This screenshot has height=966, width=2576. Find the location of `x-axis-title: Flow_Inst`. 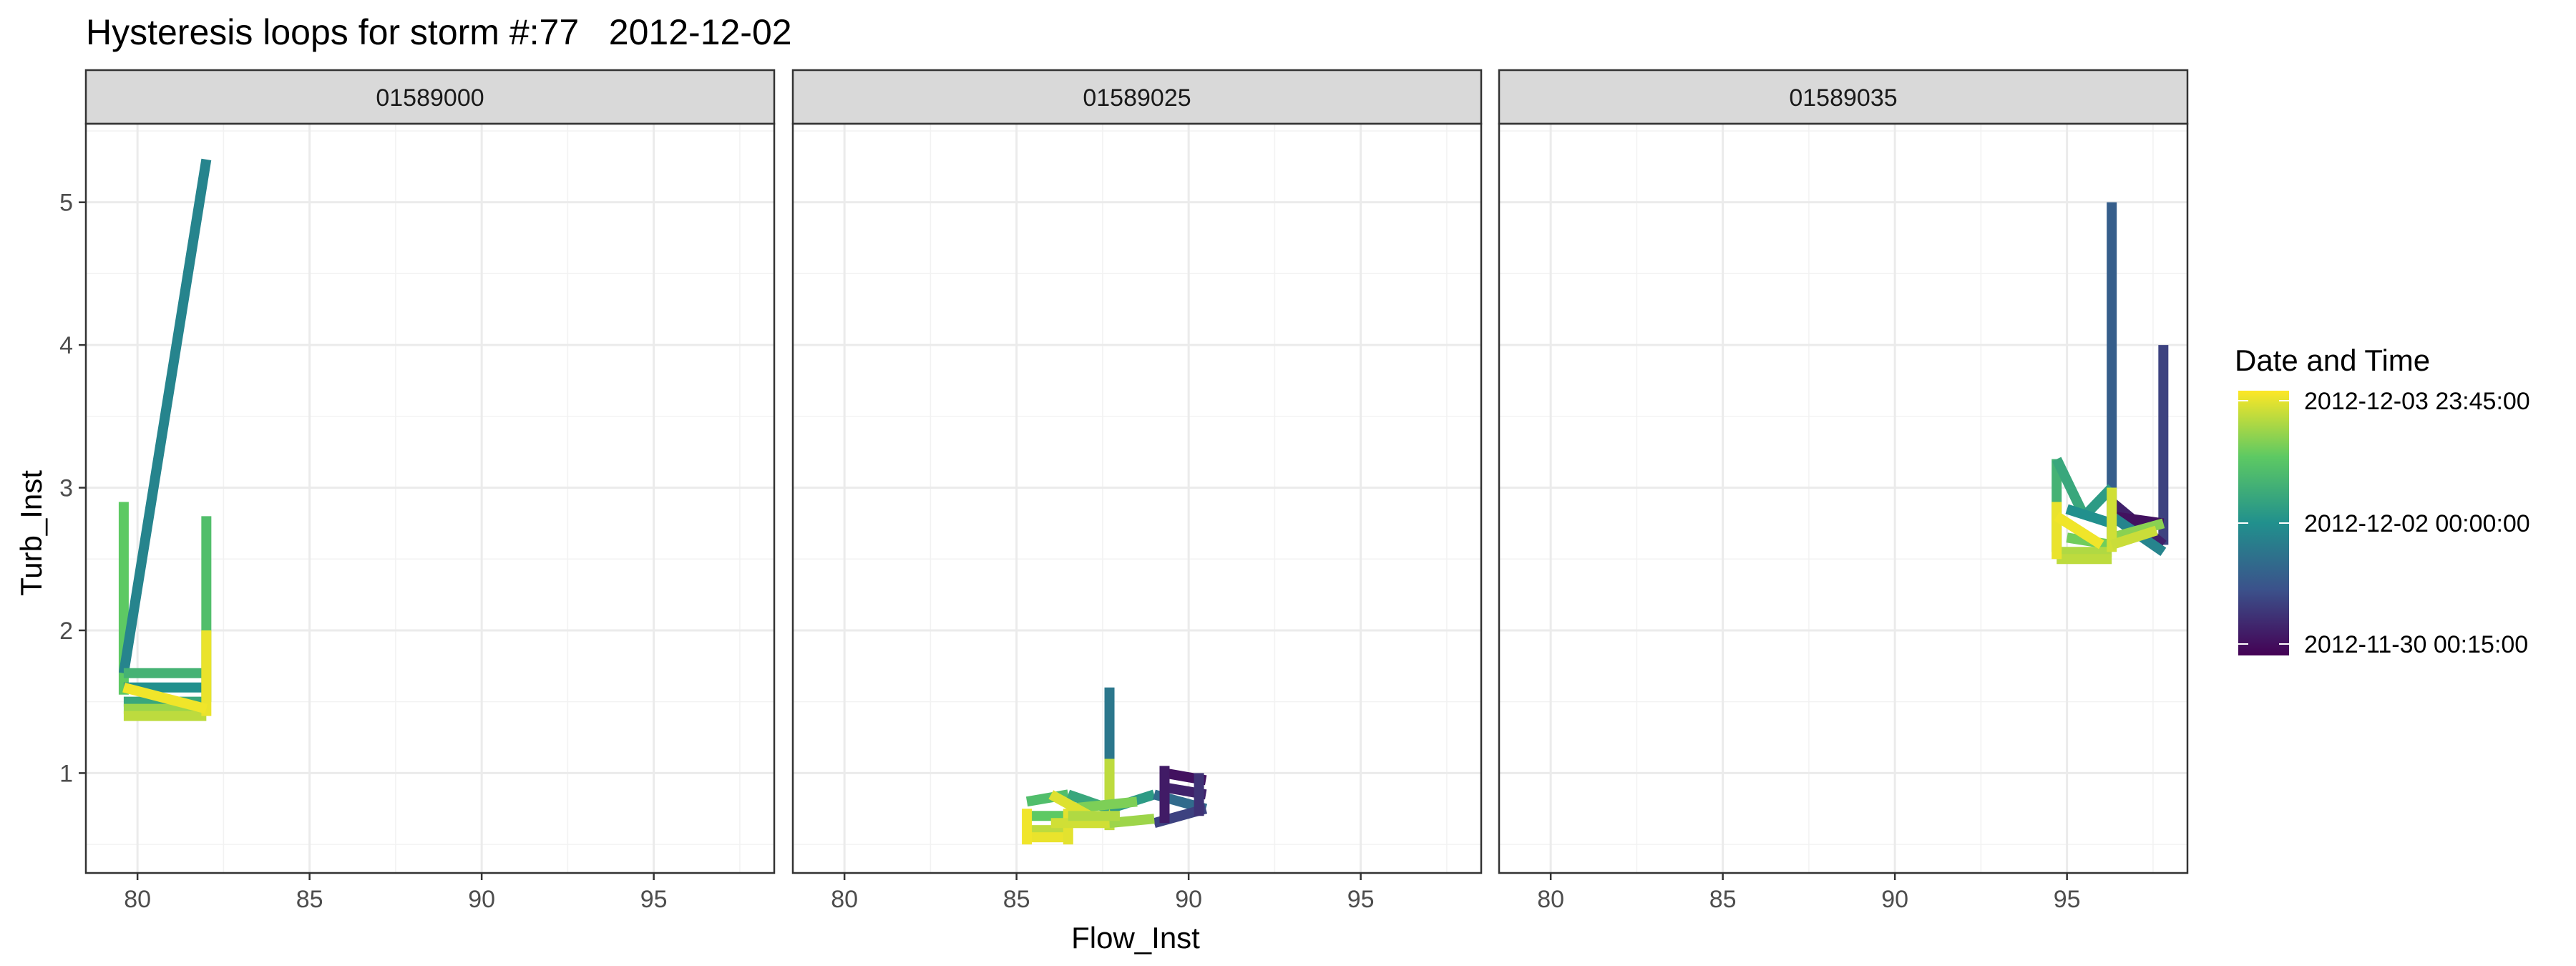

x-axis-title: Flow_Inst is located at coordinates (1135, 938).